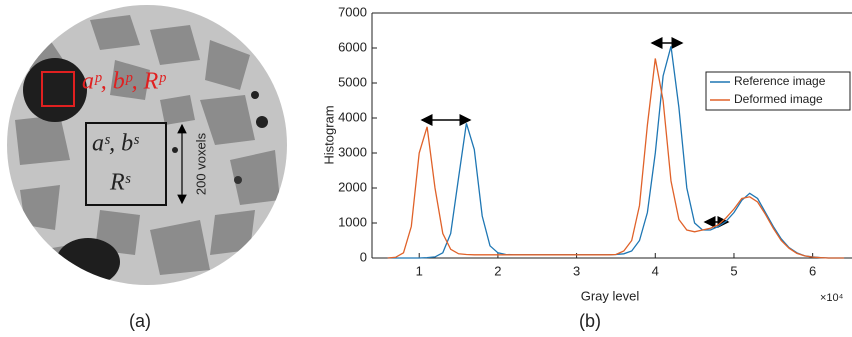 This screenshot has height=337, width=852. What do you see at coordinates (328, 134) in the screenshot?
I see `y-axis-label: Histogram` at bounding box center [328, 134].